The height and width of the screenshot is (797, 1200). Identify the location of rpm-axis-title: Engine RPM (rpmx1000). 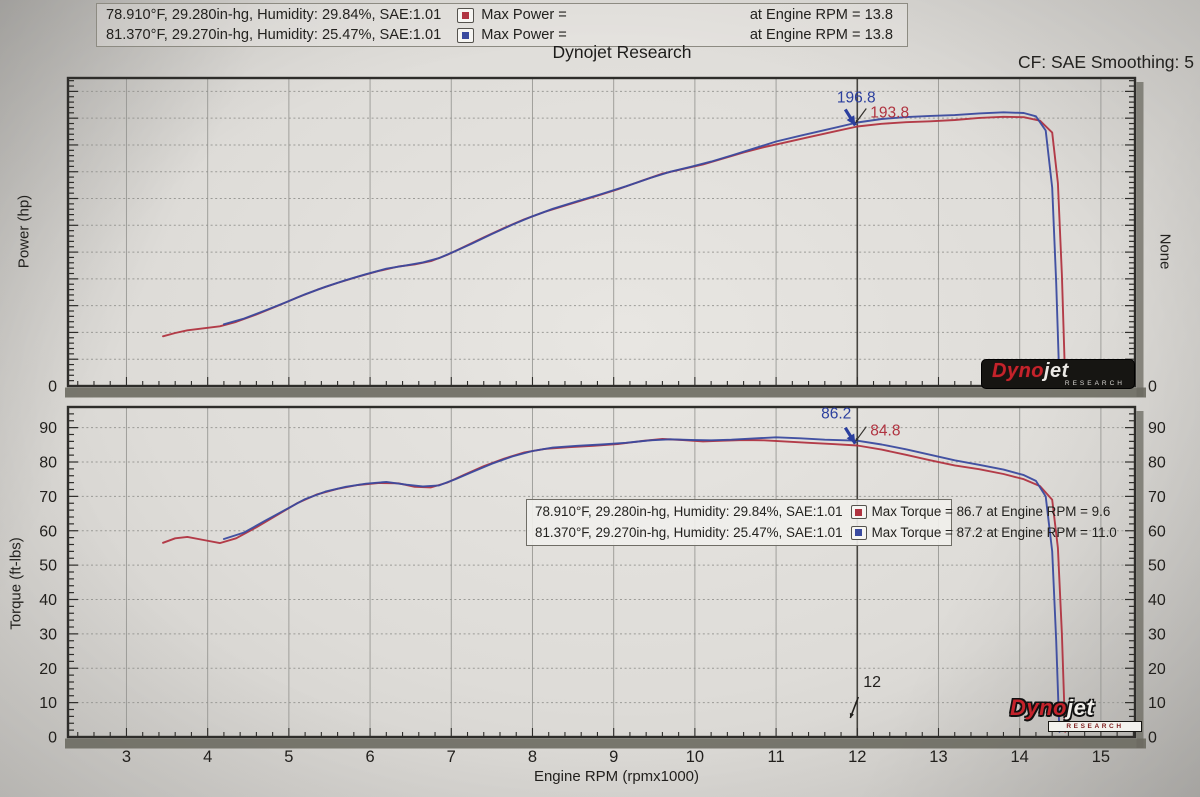
(616, 776).